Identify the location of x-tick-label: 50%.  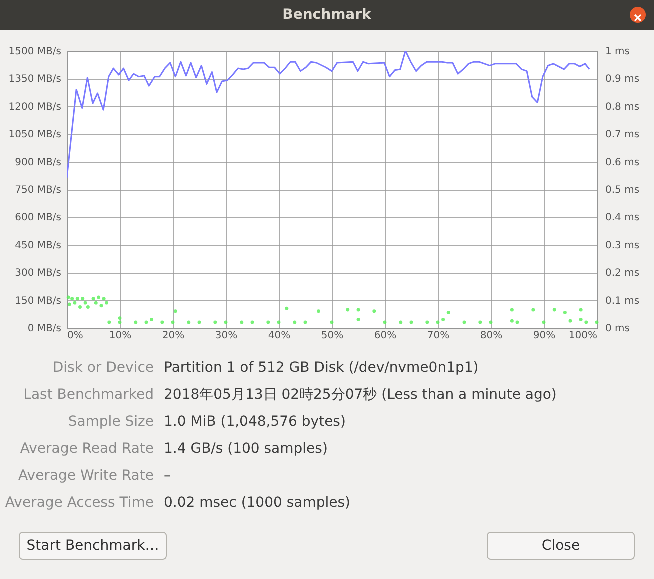
(332, 336).